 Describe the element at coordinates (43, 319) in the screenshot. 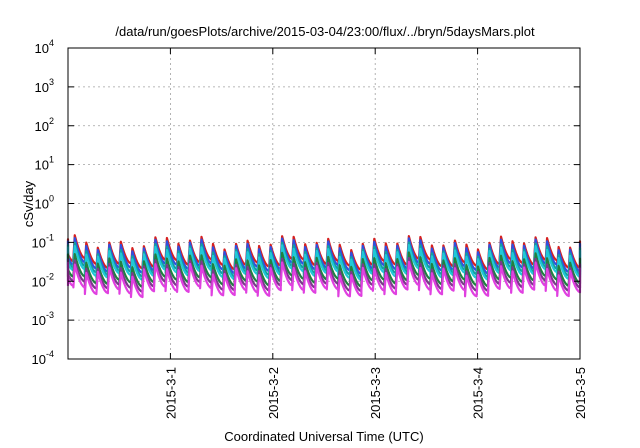

I see `y-tick-label: 10⁻³` at that location.